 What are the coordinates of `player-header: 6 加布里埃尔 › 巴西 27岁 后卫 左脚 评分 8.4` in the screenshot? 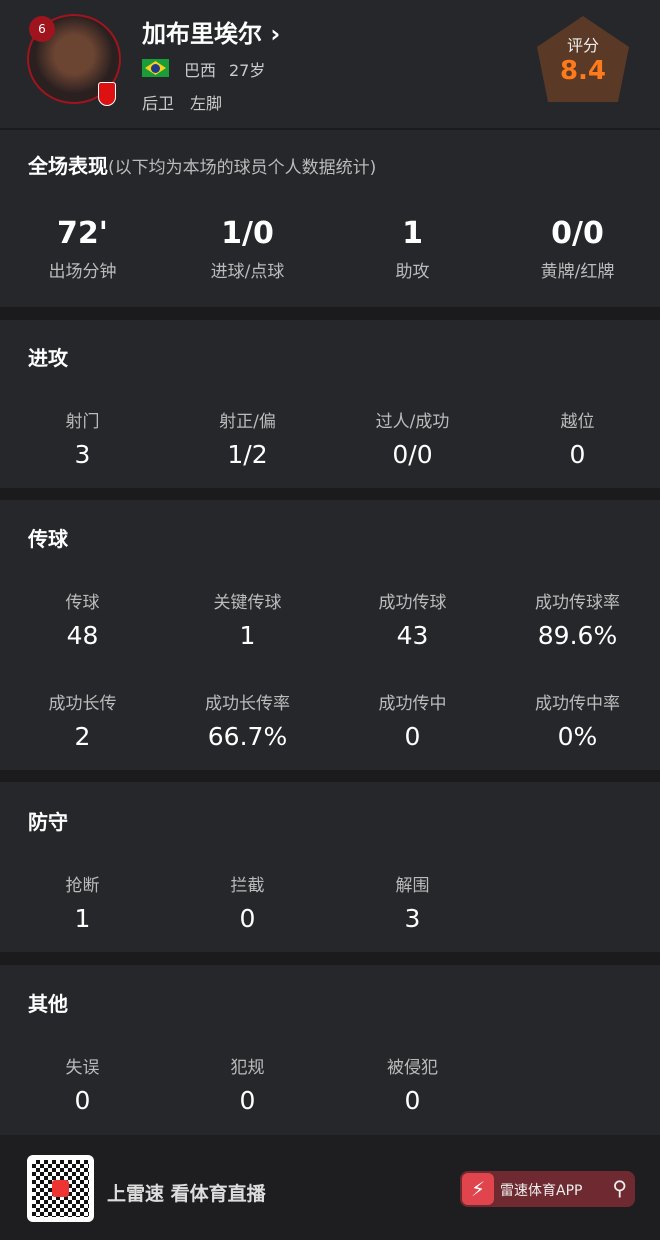 It's located at (330, 64).